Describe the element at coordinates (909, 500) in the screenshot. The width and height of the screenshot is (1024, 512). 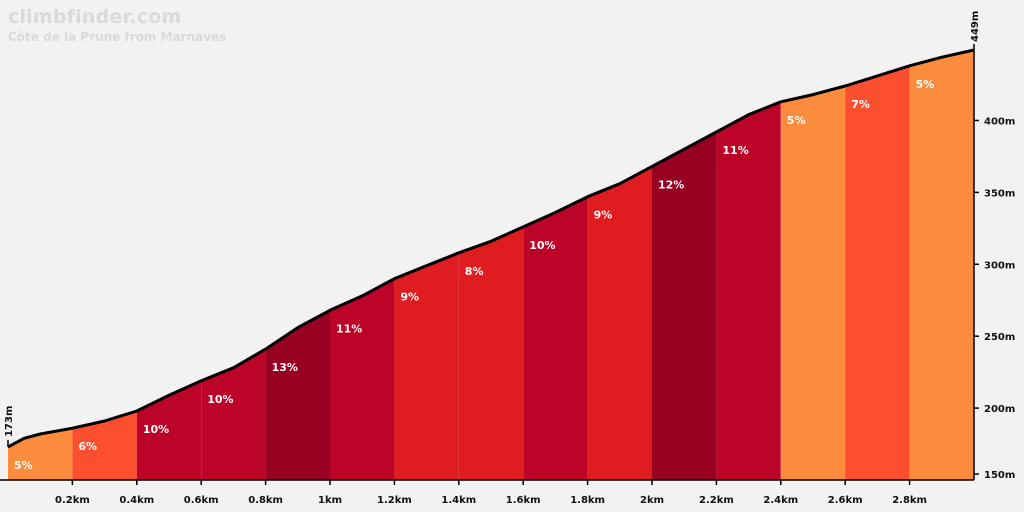
I see `x-tick-label-14: 2.8km` at that location.